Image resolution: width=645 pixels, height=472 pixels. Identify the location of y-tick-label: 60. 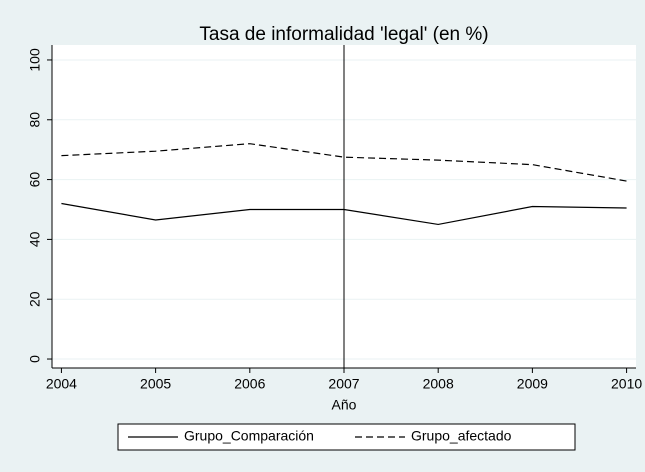
(35, 180).